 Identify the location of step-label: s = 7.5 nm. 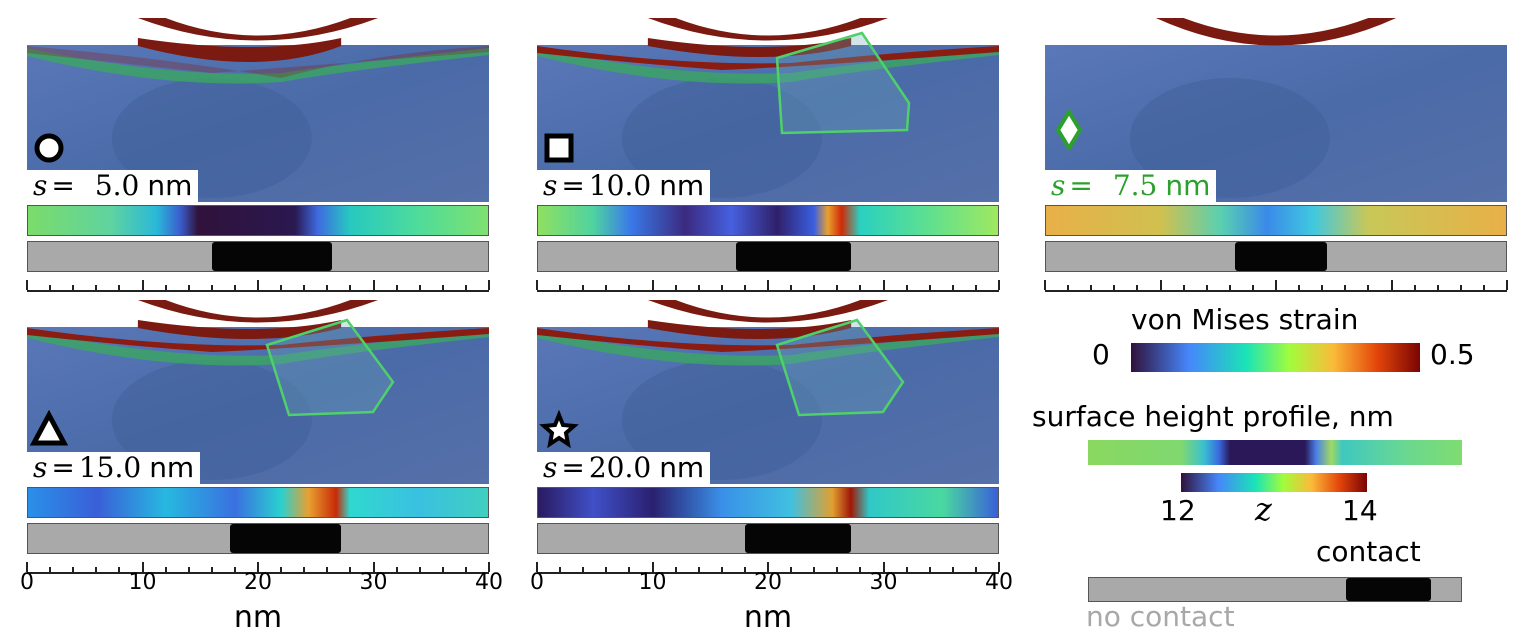
(1131, 185).